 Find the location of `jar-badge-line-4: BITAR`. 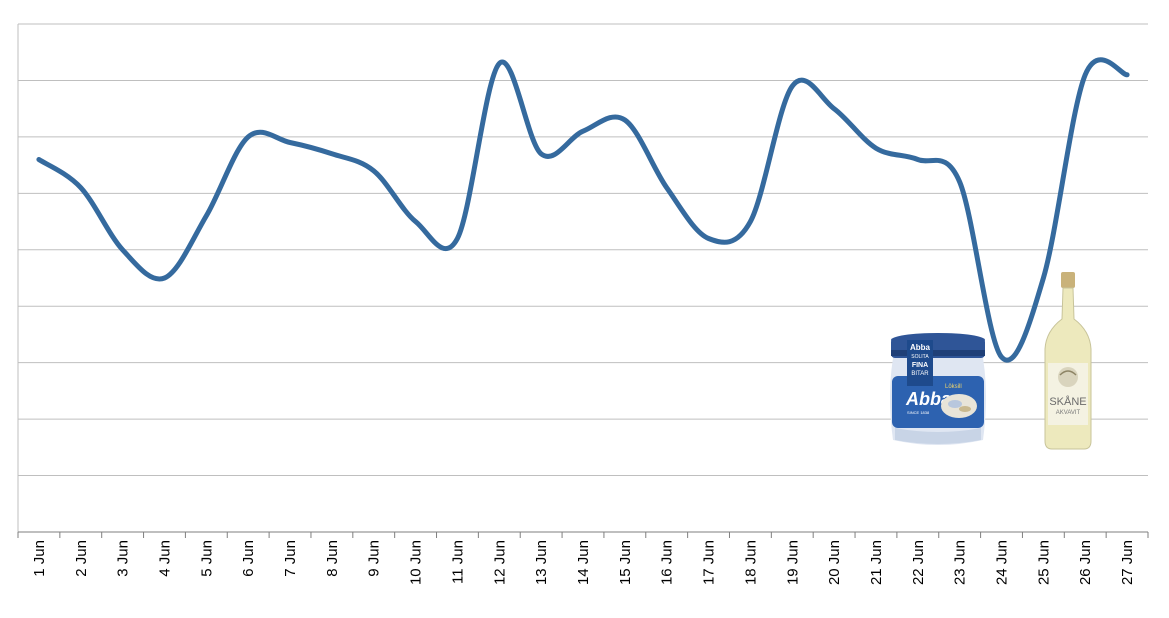

jar-badge-line-4: BITAR is located at coordinates (920, 374).